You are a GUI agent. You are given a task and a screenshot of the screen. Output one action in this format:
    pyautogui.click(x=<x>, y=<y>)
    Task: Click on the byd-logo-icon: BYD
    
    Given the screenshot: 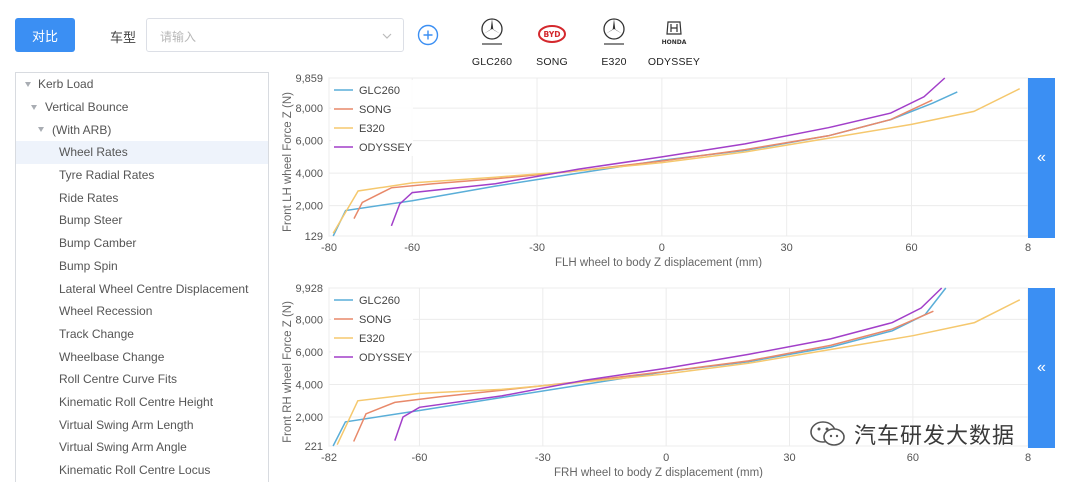 What is the action you would take?
    pyautogui.click(x=552, y=34)
    